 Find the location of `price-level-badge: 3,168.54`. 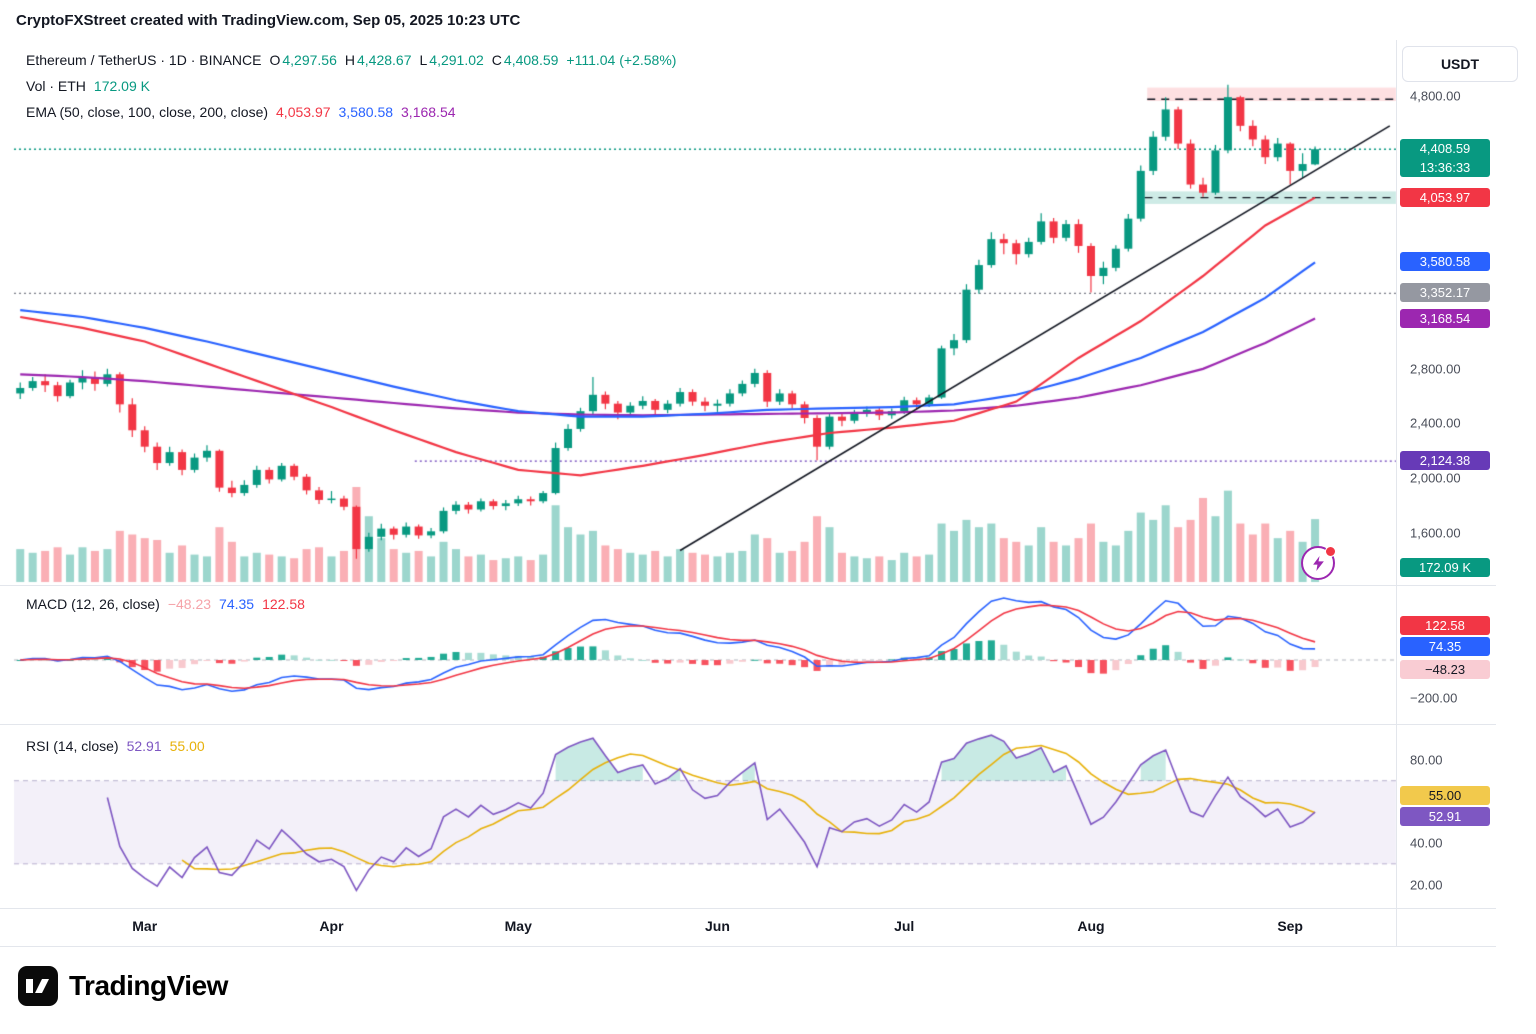

price-level-badge: 3,168.54 is located at coordinates (1445, 318).